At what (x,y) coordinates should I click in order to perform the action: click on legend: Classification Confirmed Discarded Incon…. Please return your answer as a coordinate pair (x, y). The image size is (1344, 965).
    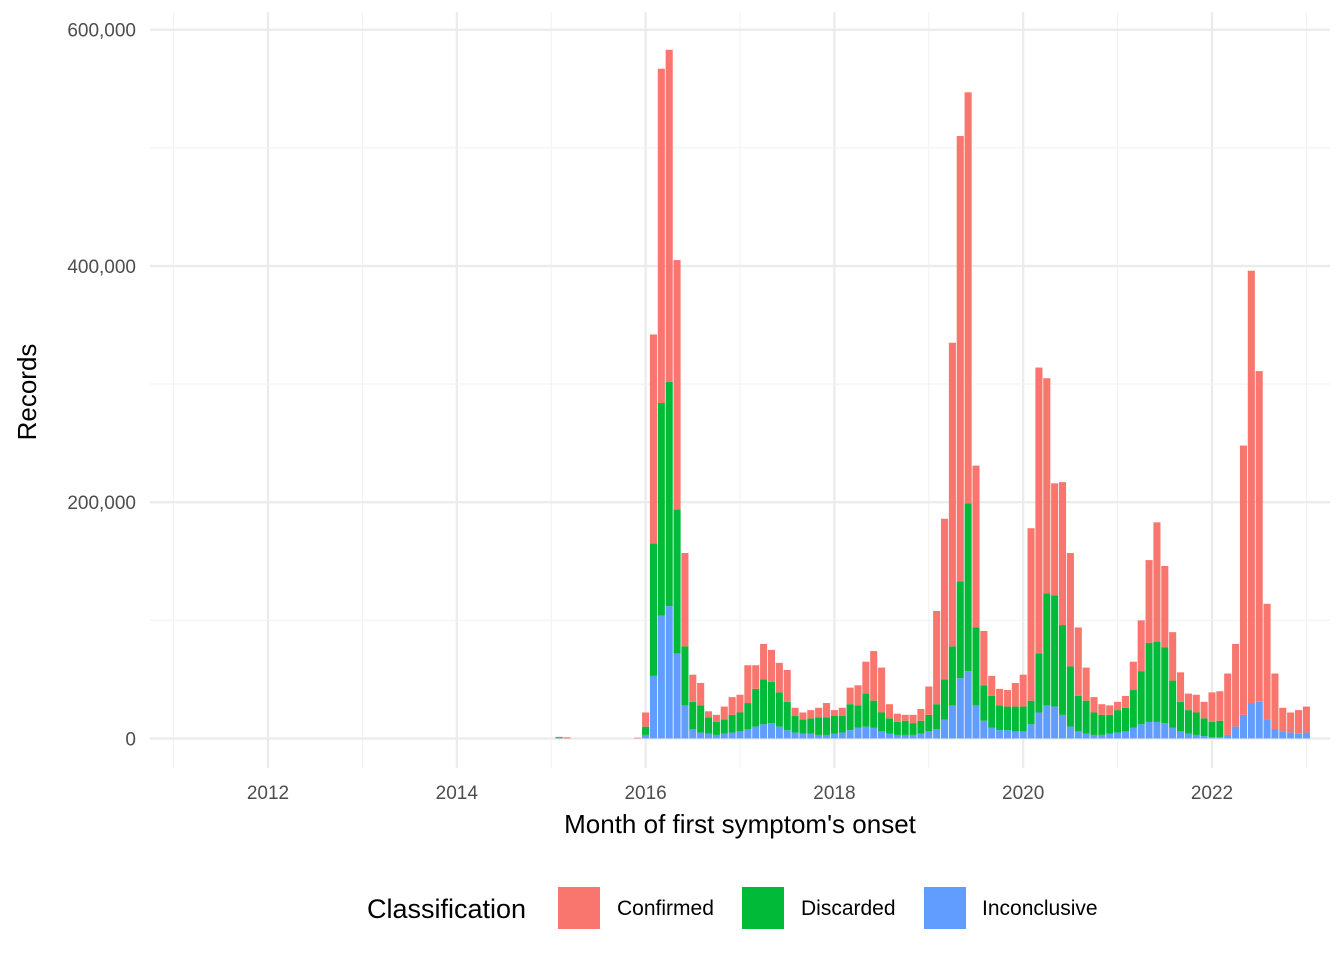
    Looking at the image, I should click on (732, 908).